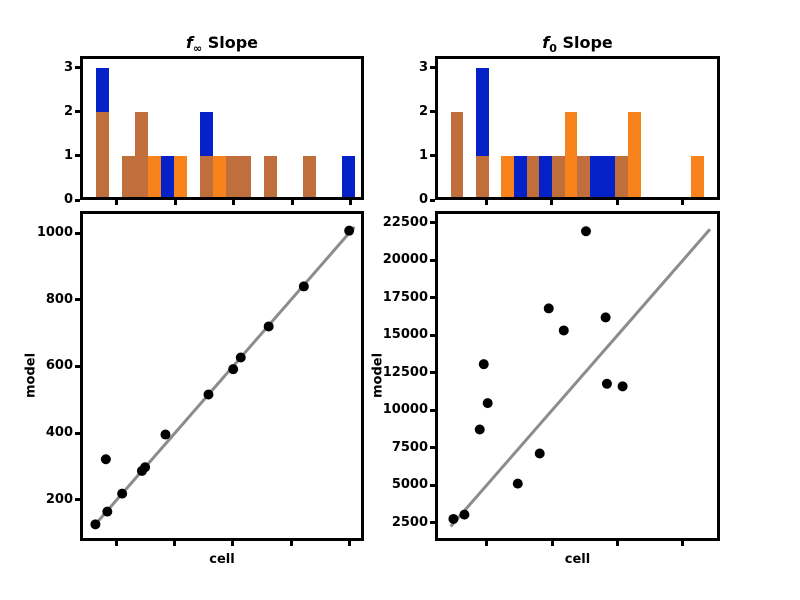 The height and width of the screenshot is (600, 800). I want to click on plot-title: f∞ Slope, so click(222, 46).